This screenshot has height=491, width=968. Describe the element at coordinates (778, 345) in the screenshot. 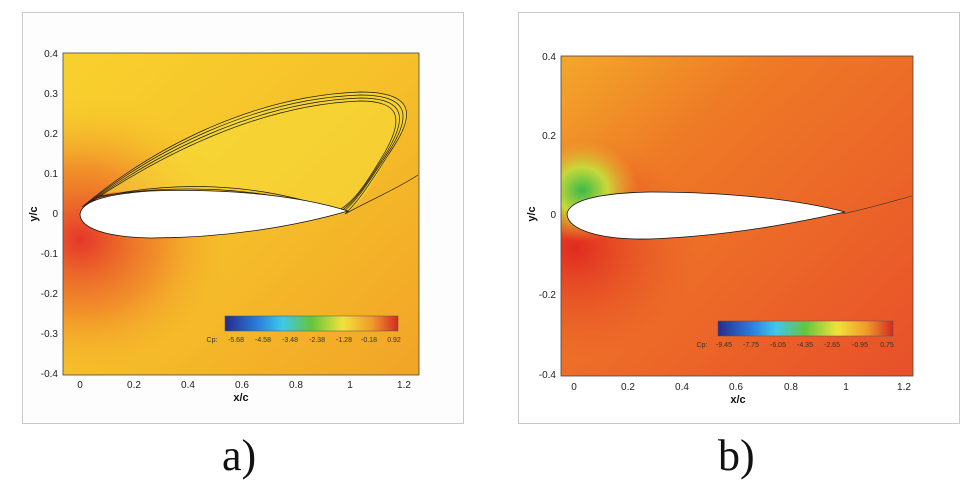

I see `panel-b-colorbar-value: -6.05` at that location.